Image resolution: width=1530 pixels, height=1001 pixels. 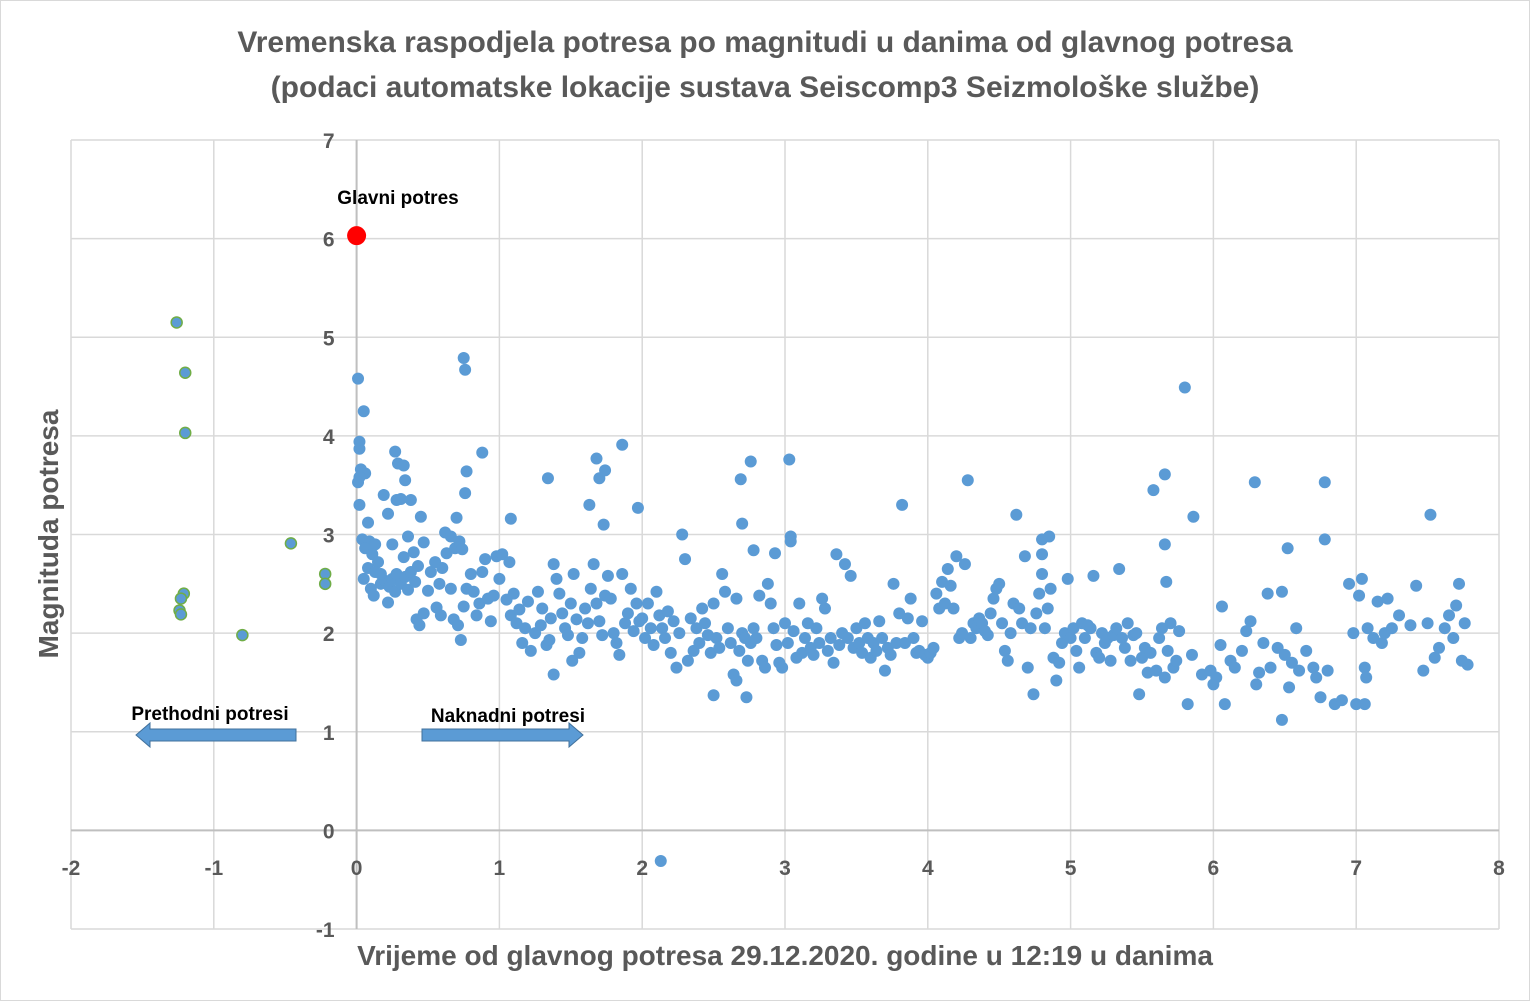 What do you see at coordinates (71, 868) in the screenshot?
I see `x-tick-label: -2` at bounding box center [71, 868].